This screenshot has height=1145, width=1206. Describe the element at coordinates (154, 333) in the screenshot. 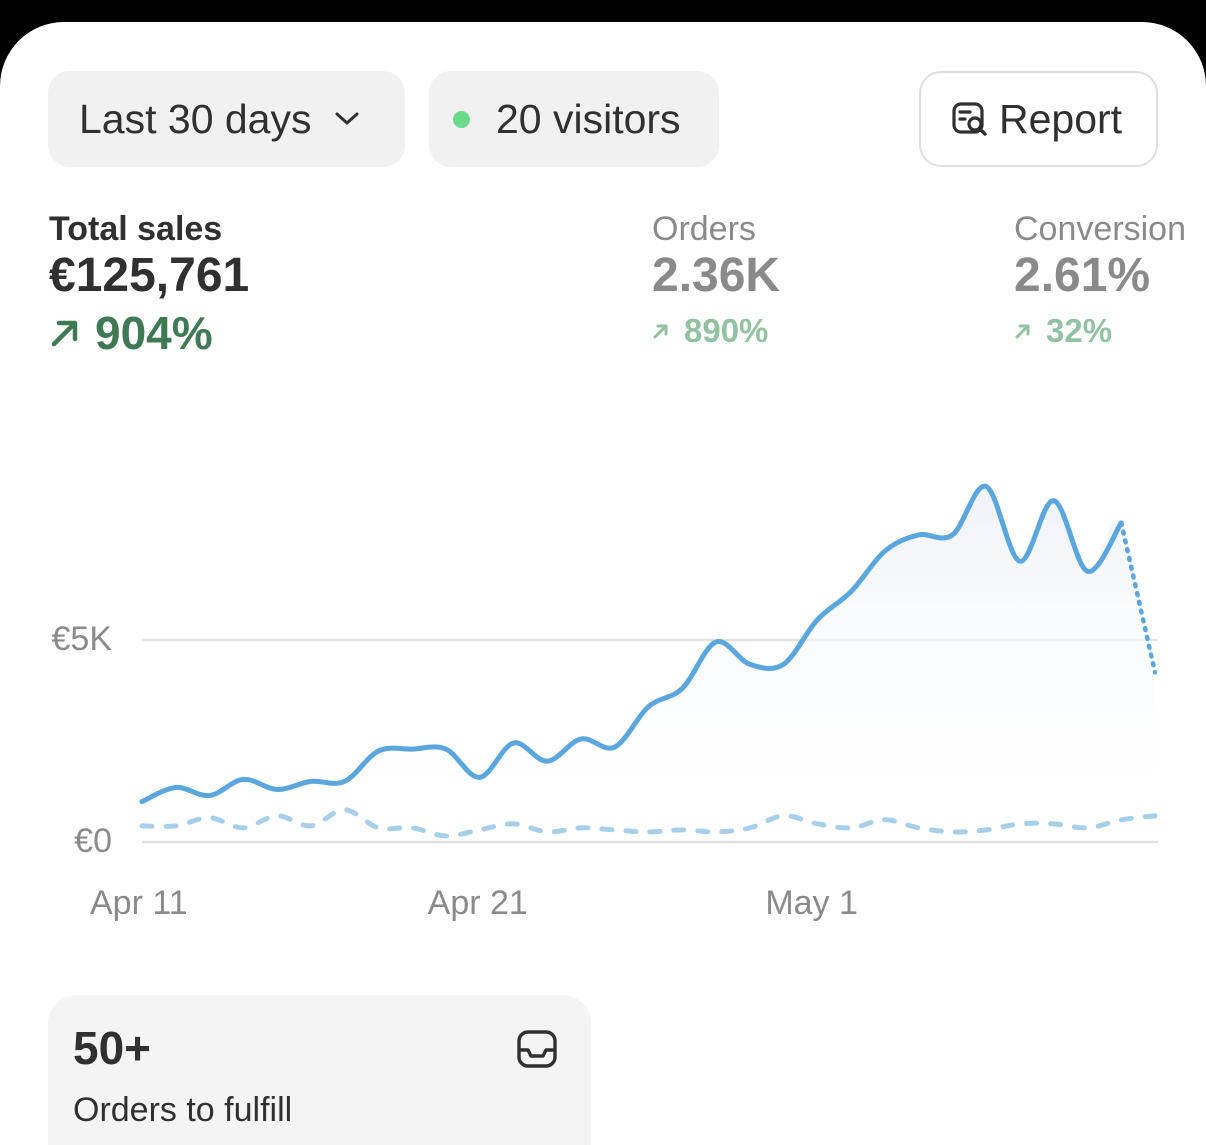

I see `metric-delta-value: 904%` at that location.